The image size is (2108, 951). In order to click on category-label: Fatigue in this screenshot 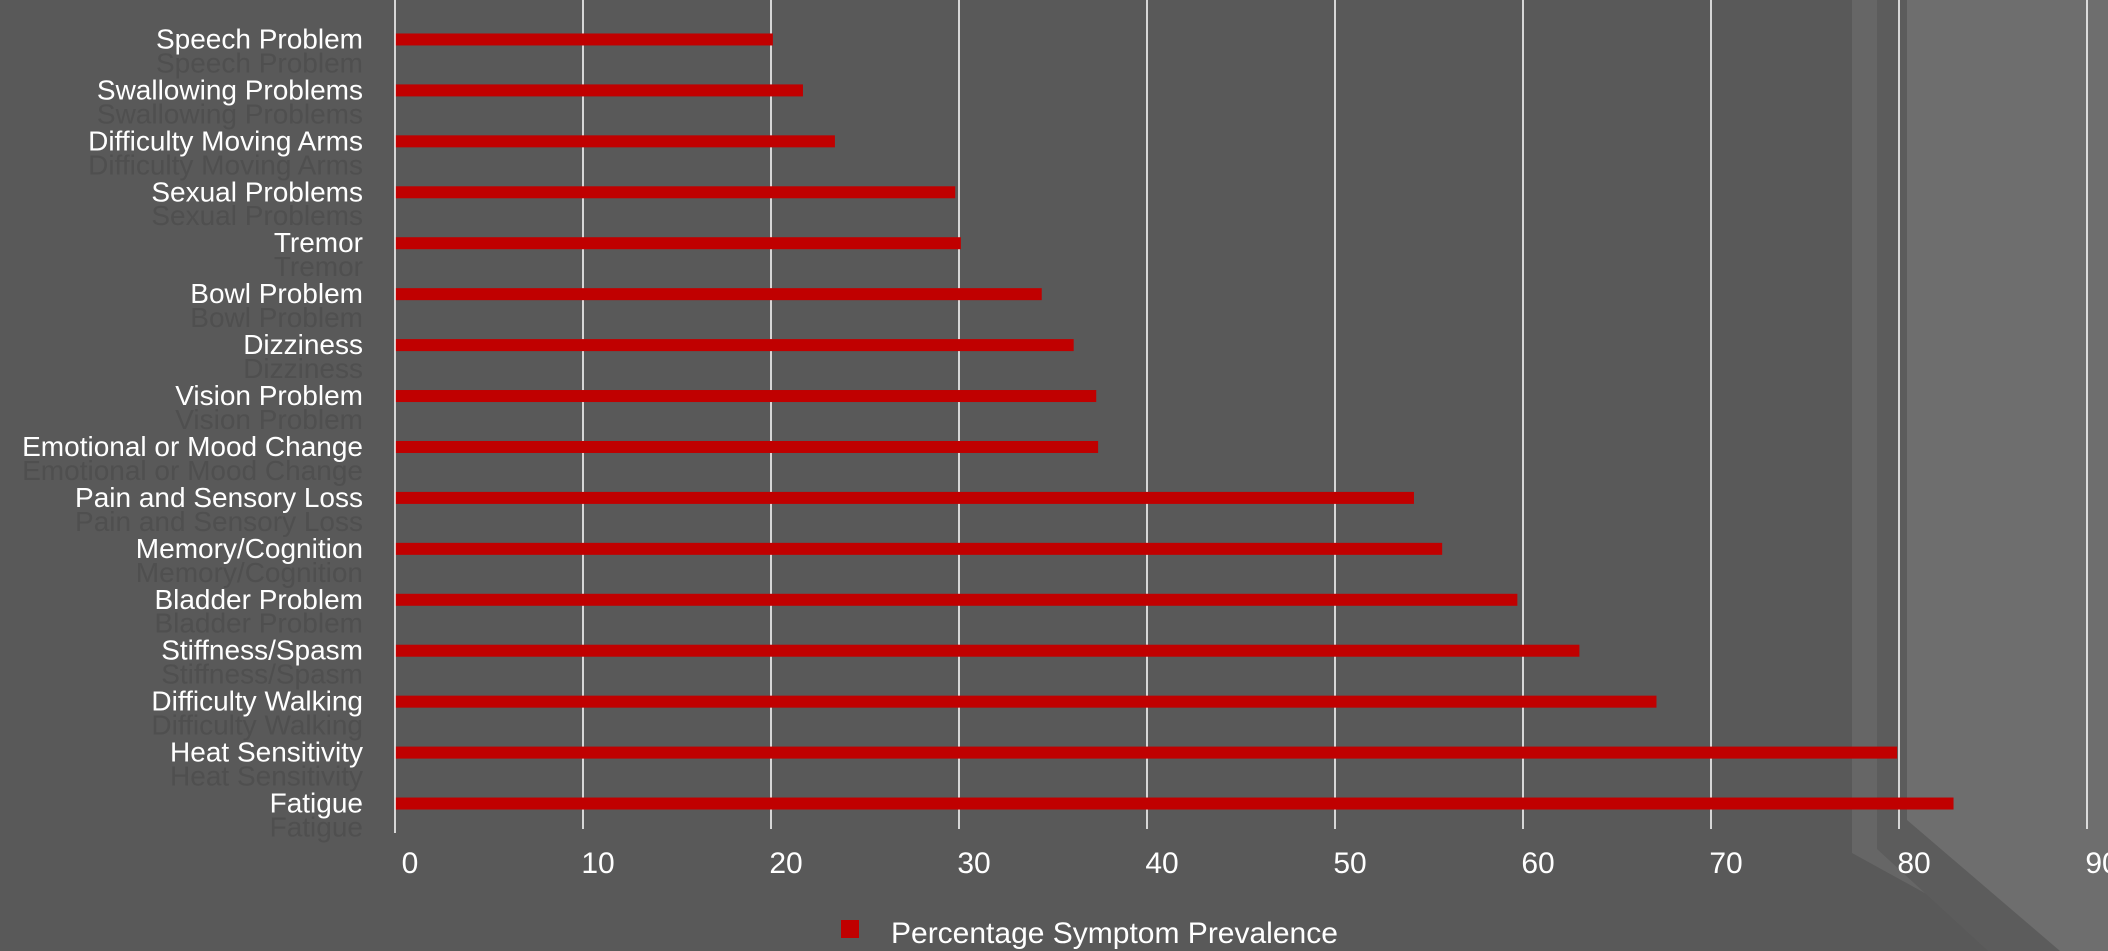, I will do `click(316, 803)`.